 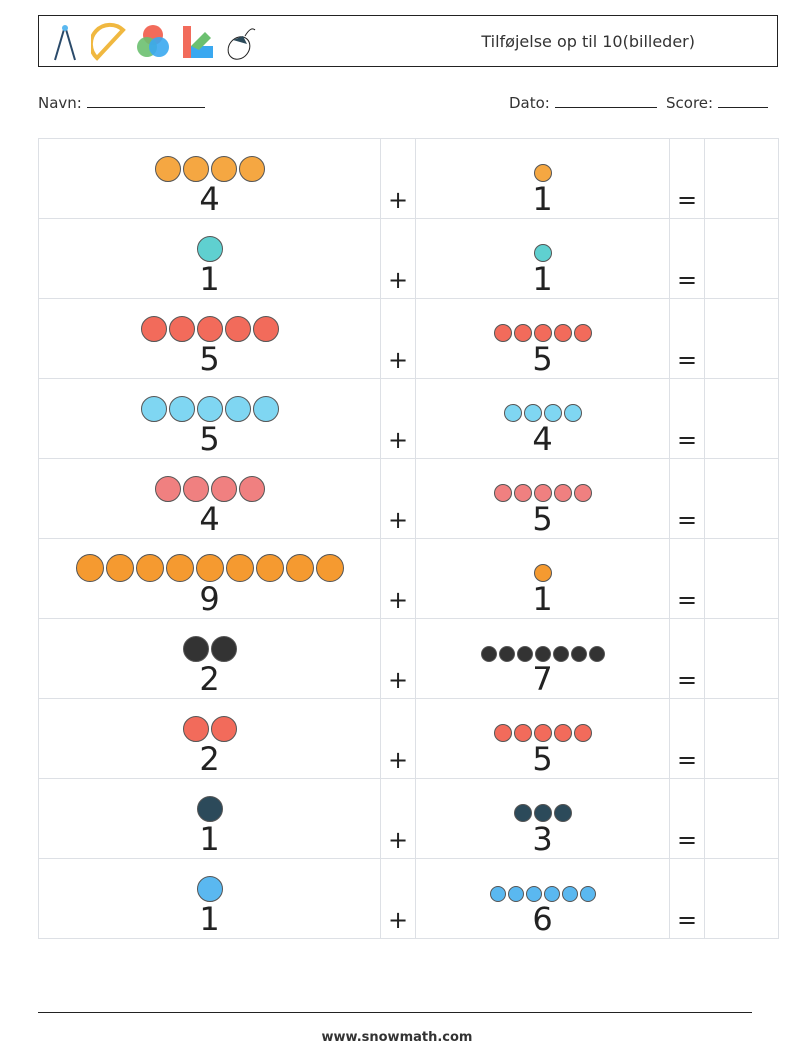 I want to click on first-addend: 2, so click(x=209, y=759).